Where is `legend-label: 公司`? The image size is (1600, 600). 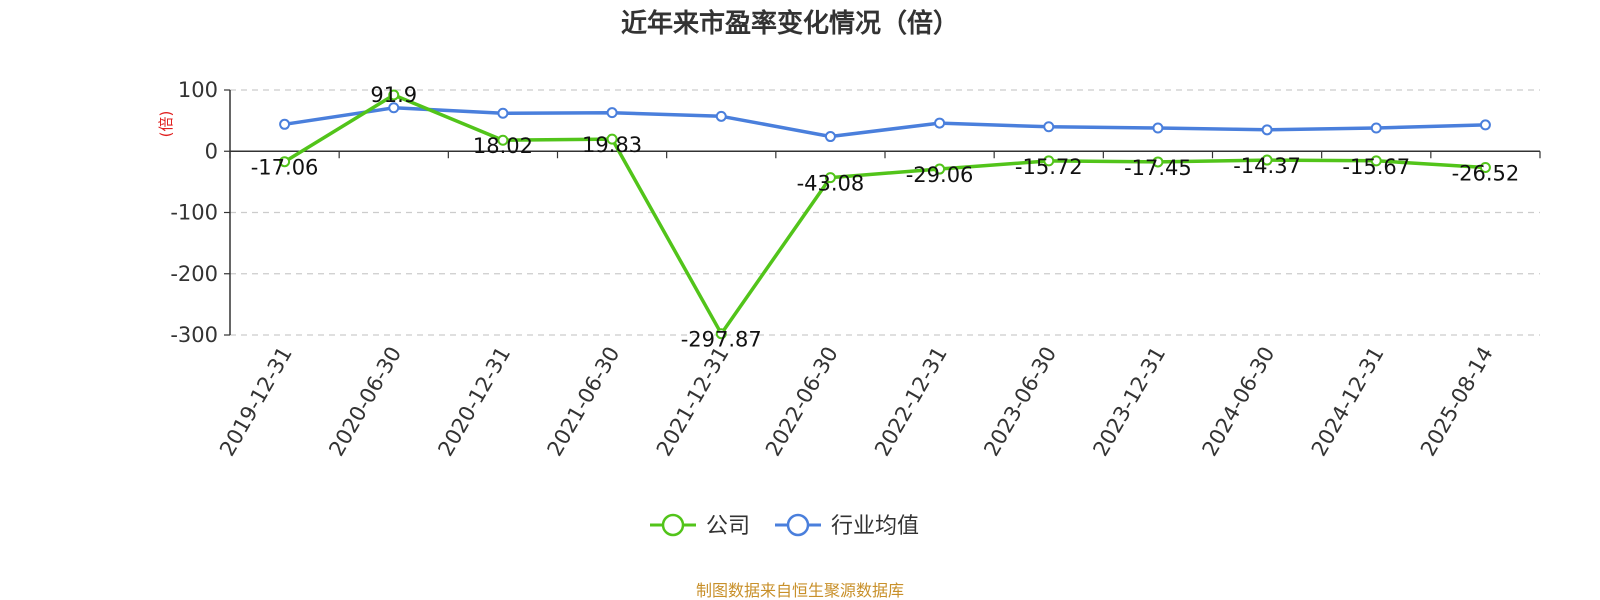 legend-label: 公司 is located at coordinates (728, 526).